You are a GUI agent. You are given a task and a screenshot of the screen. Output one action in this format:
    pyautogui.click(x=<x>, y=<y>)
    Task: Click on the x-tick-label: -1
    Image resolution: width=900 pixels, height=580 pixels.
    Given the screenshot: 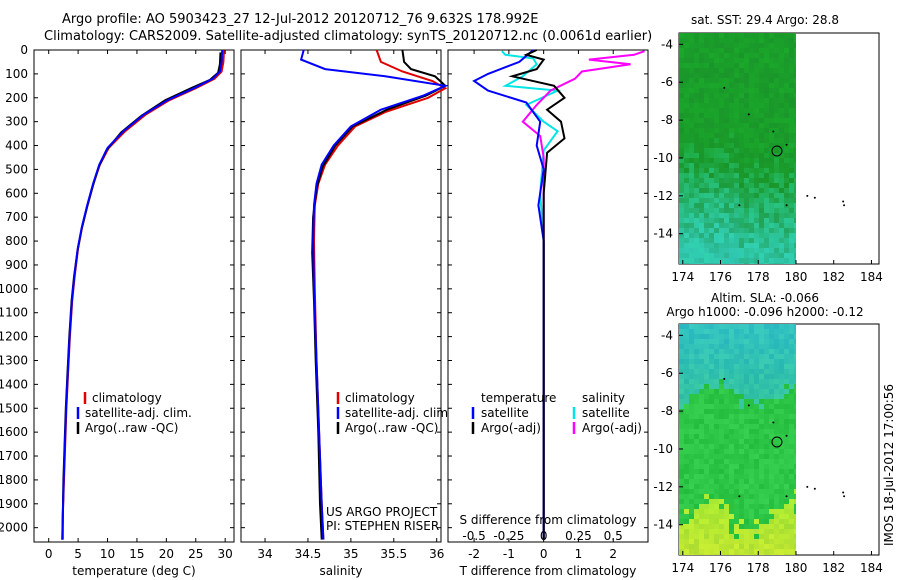 What is the action you would take?
    pyautogui.click(x=509, y=554)
    